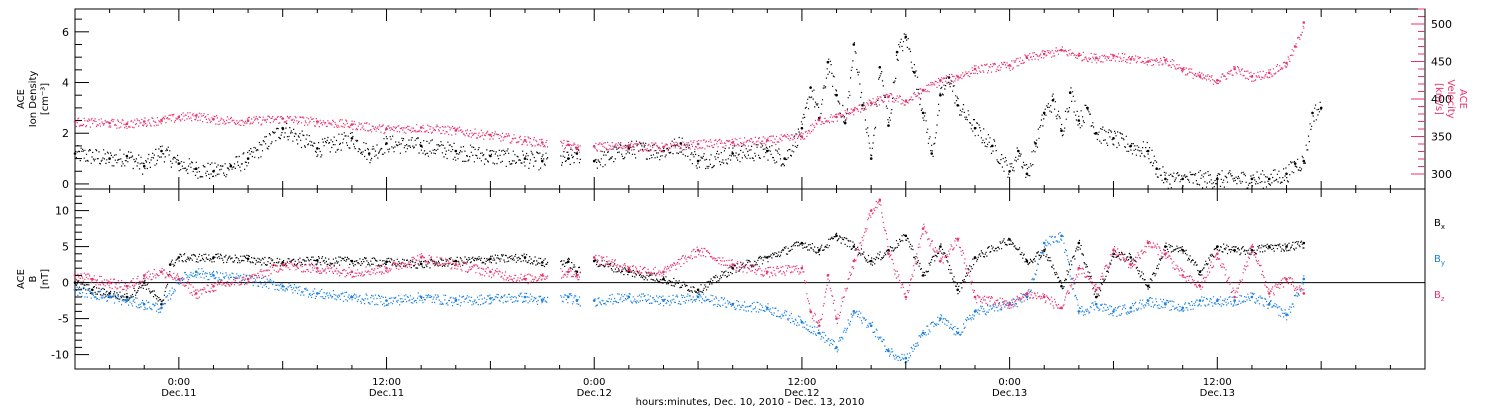  Describe the element at coordinates (75, 104) in the screenshot. I see `density-axis-ticks: 0 2 4 6` at that location.